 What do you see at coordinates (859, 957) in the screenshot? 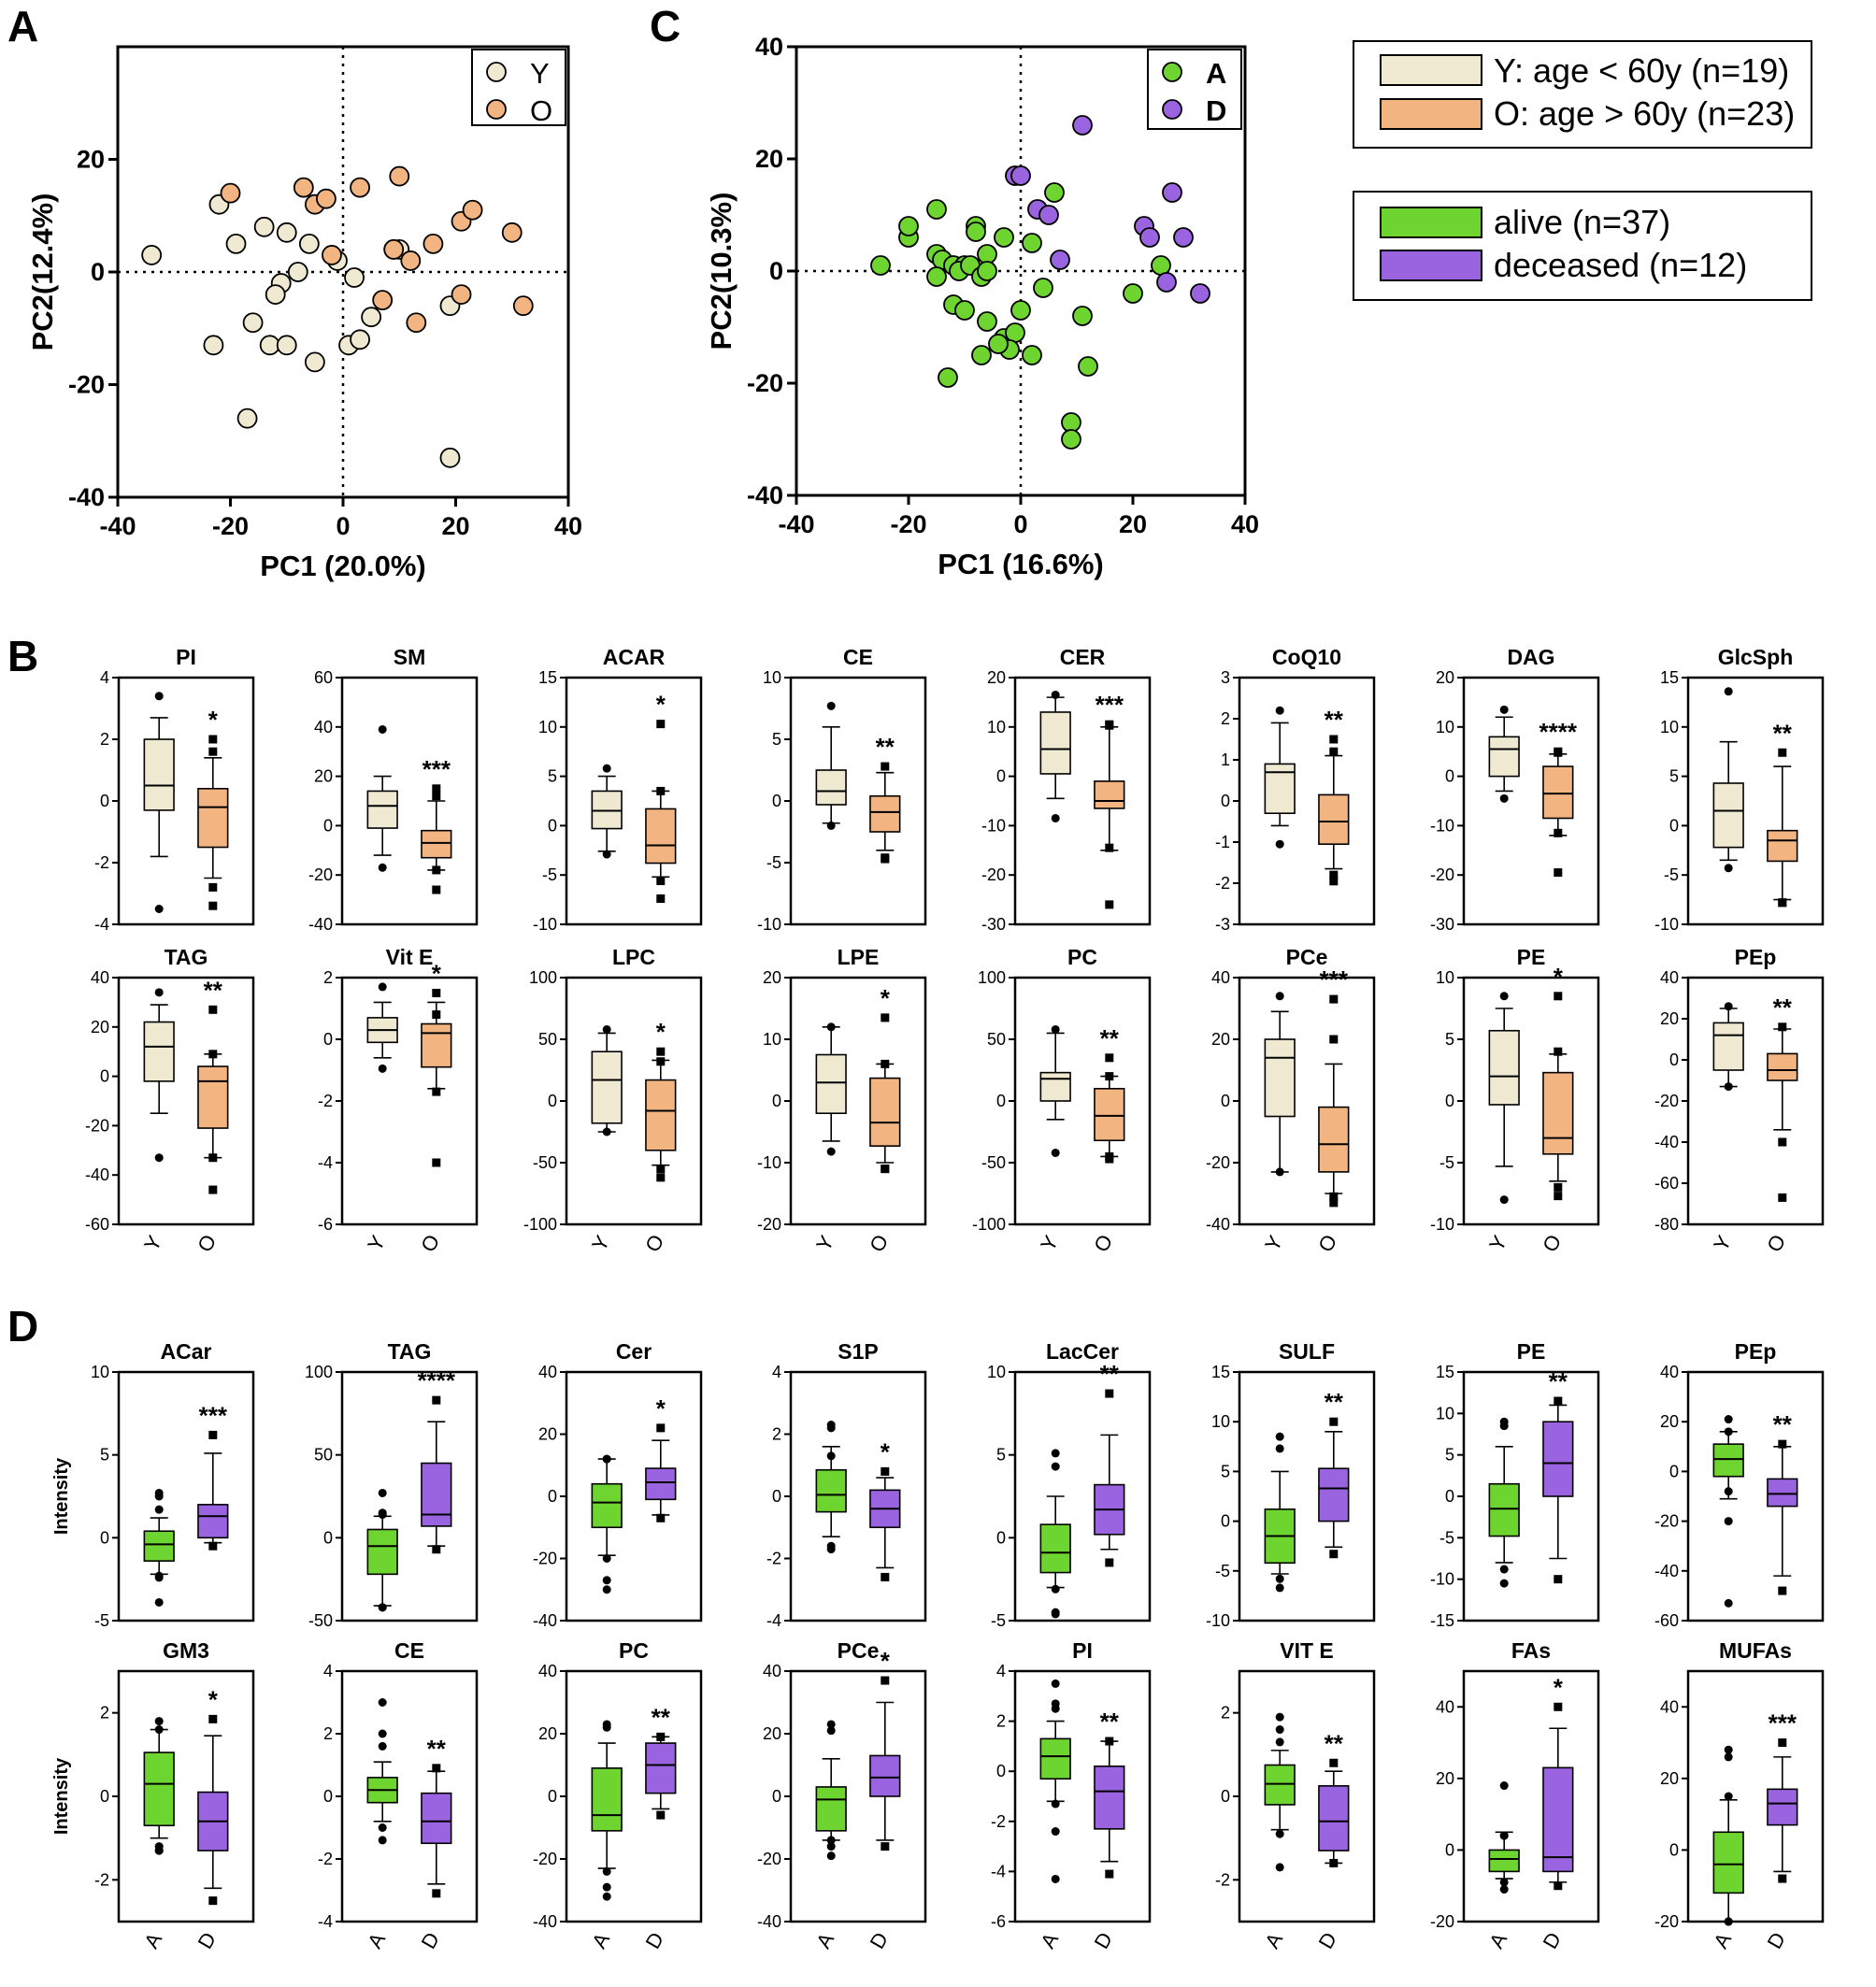
I see `boxplot-title: LPE` at bounding box center [859, 957].